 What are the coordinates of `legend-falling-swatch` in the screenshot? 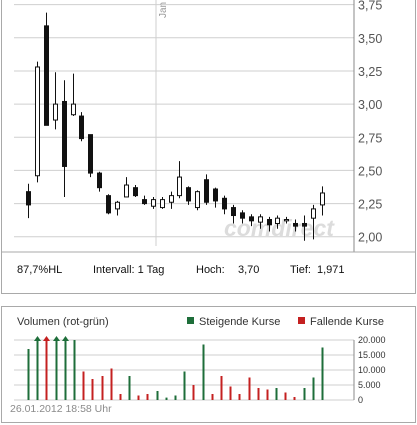 It's located at (301, 320).